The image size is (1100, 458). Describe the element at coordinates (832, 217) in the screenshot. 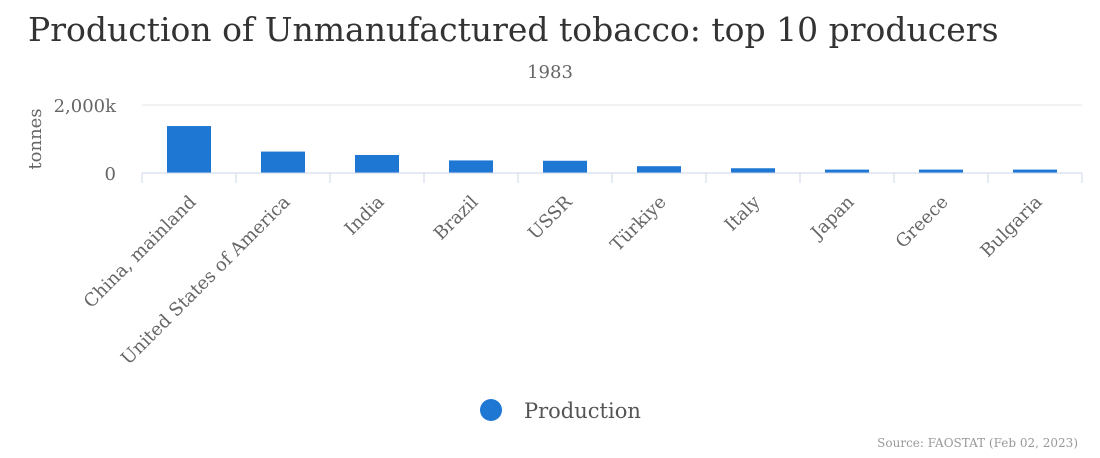

I see `x-tick-label: Japan` at that location.